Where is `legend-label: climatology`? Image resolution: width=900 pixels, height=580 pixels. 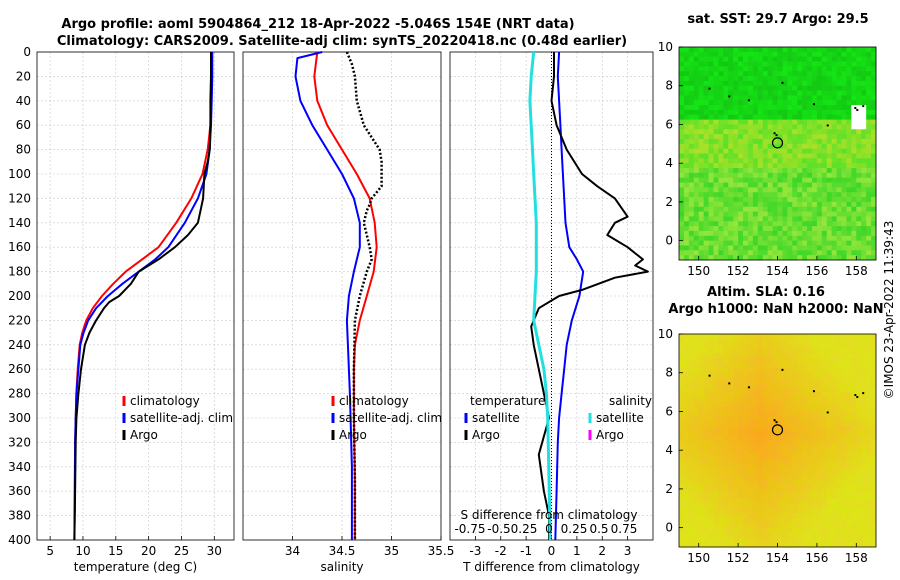 legend-label: climatology is located at coordinates (165, 401).